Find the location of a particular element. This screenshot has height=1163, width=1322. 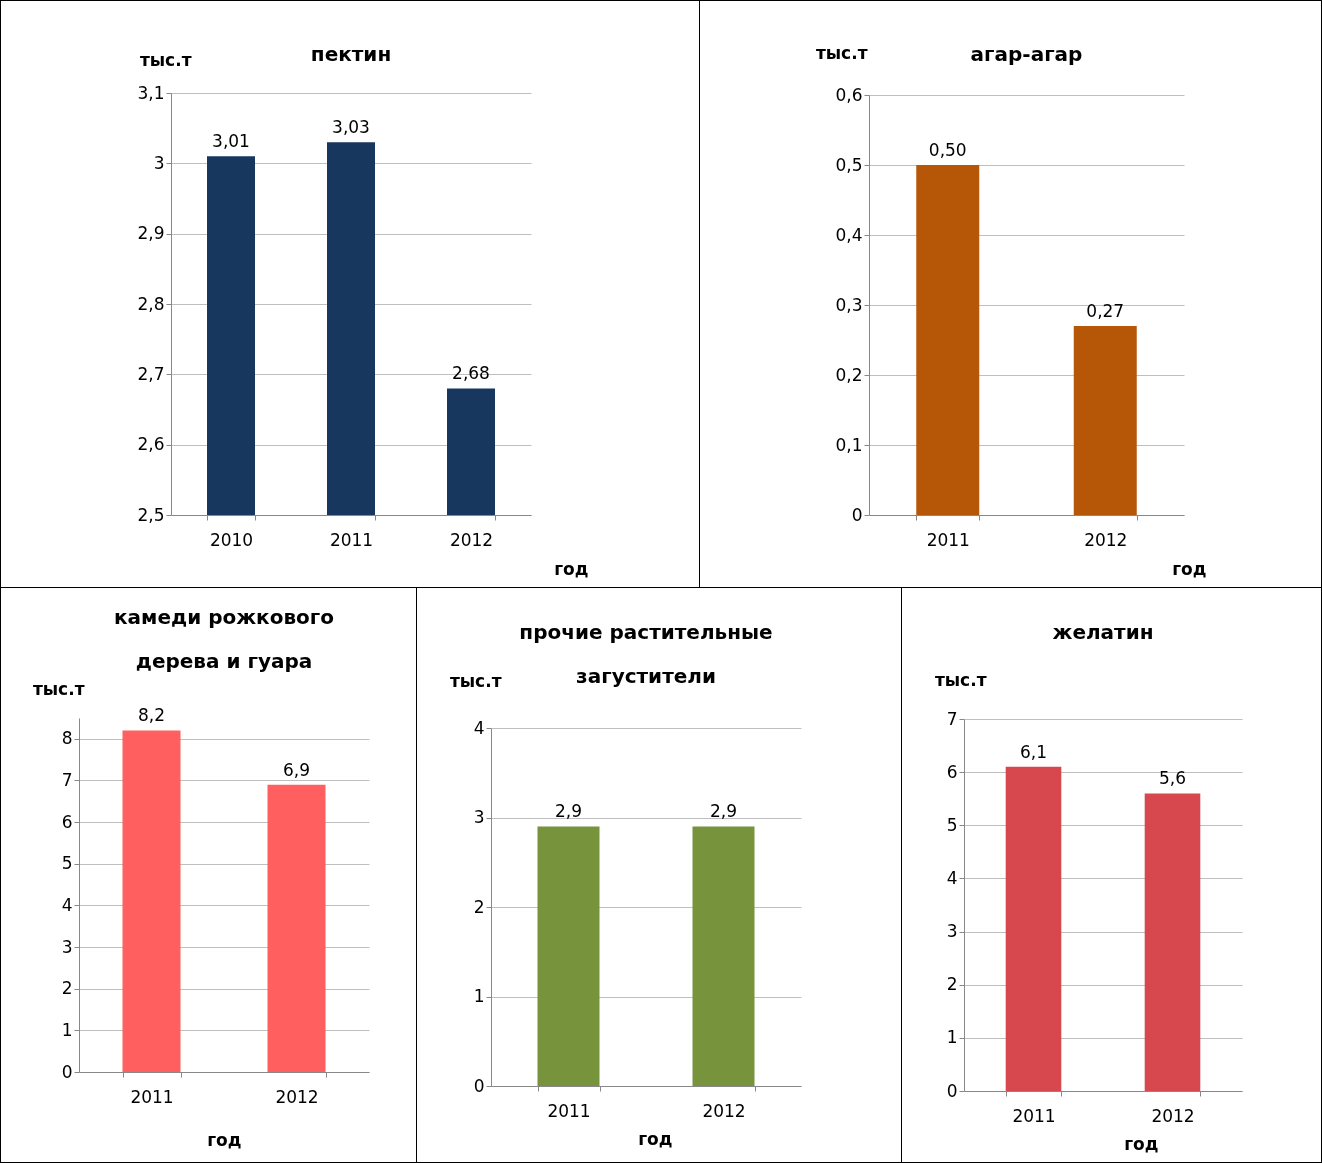

chart-title: агар-агар is located at coordinates (1026, 54).